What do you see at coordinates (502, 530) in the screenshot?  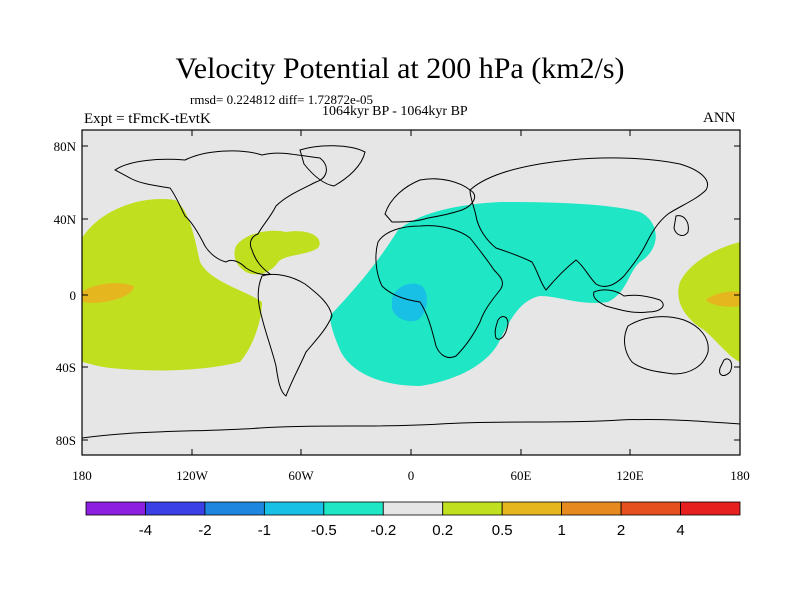 I see `colorbar-label: 0.5` at bounding box center [502, 530].